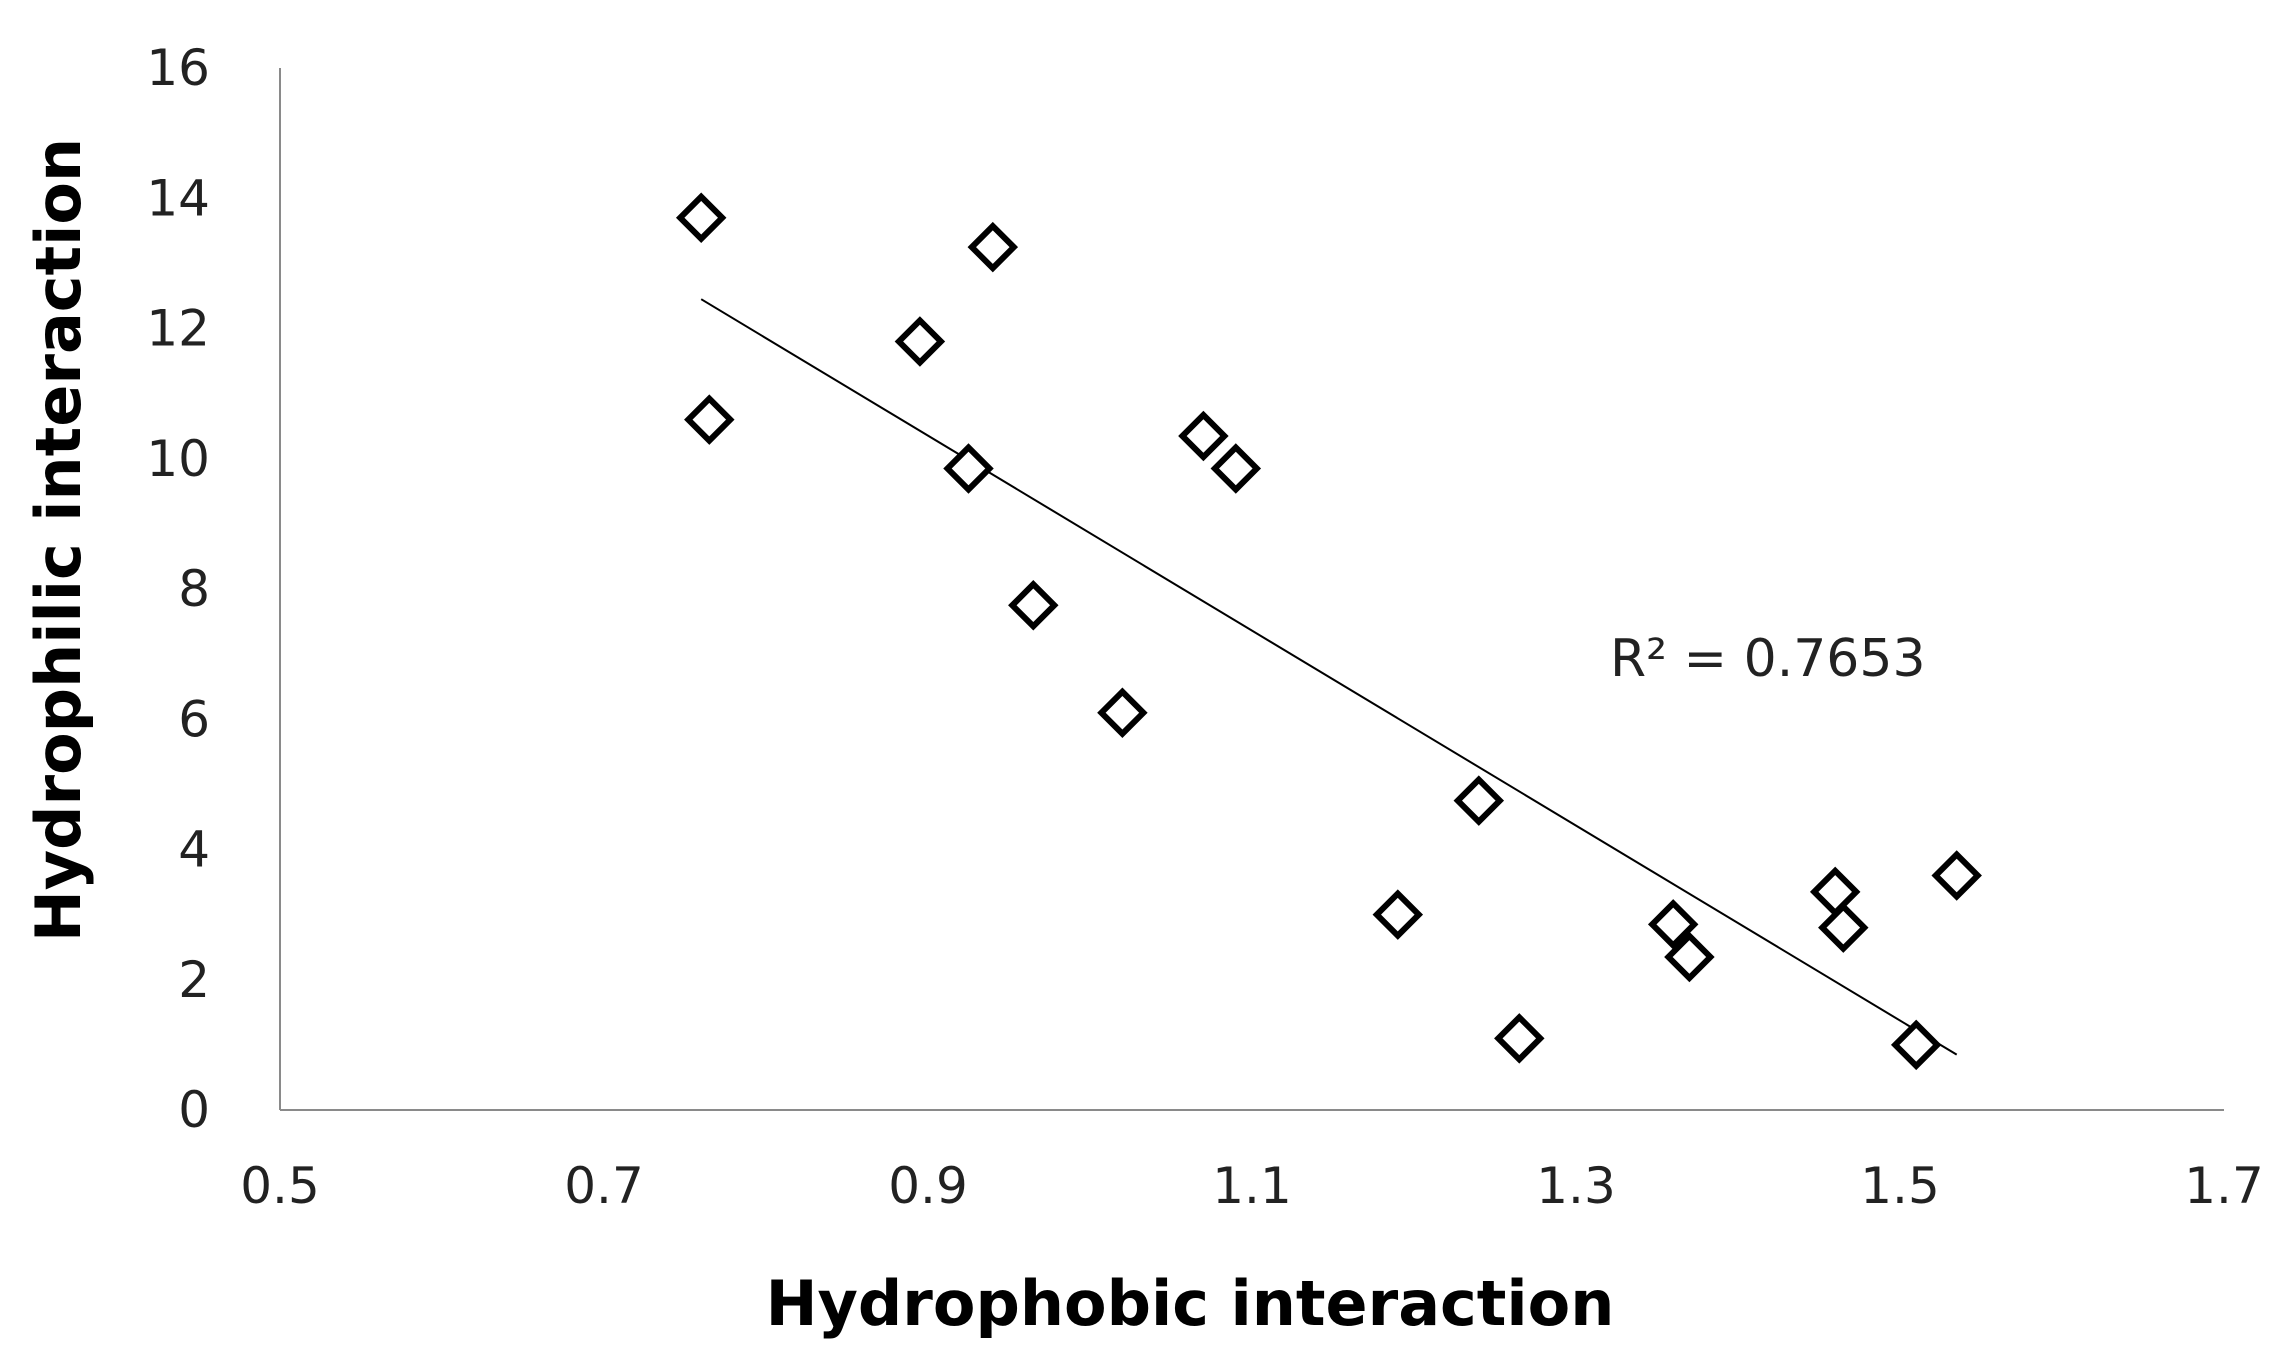  Describe the element at coordinates (194, 980) in the screenshot. I see `y-tick-label: 2` at that location.